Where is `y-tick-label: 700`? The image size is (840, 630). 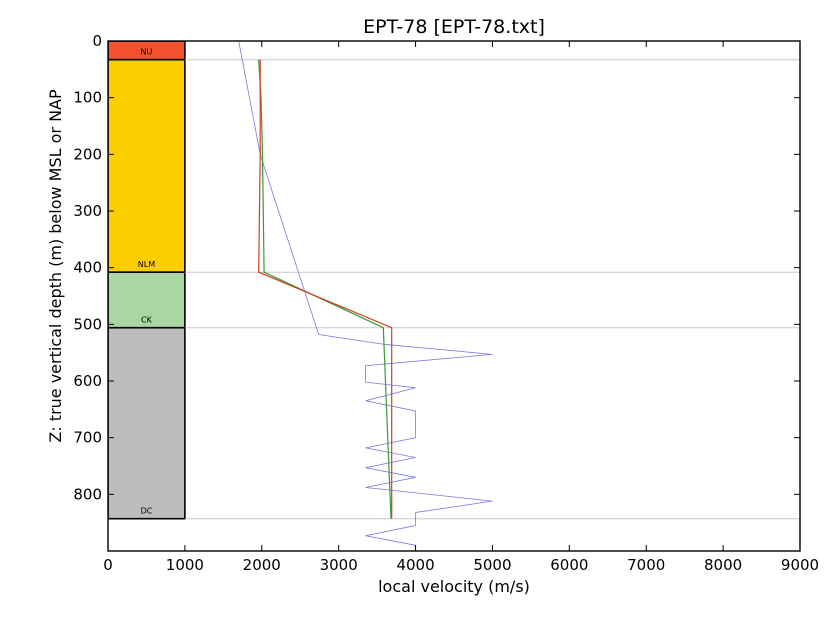 y-tick-label: 700 is located at coordinates (87, 438).